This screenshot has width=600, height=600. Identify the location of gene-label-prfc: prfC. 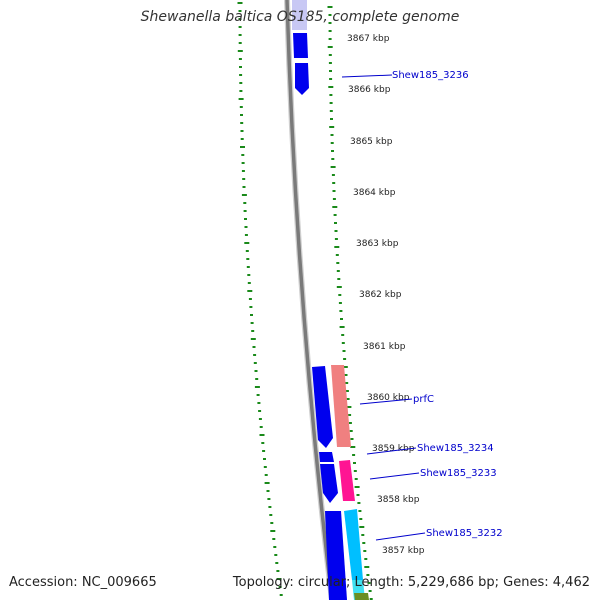
(423, 399).